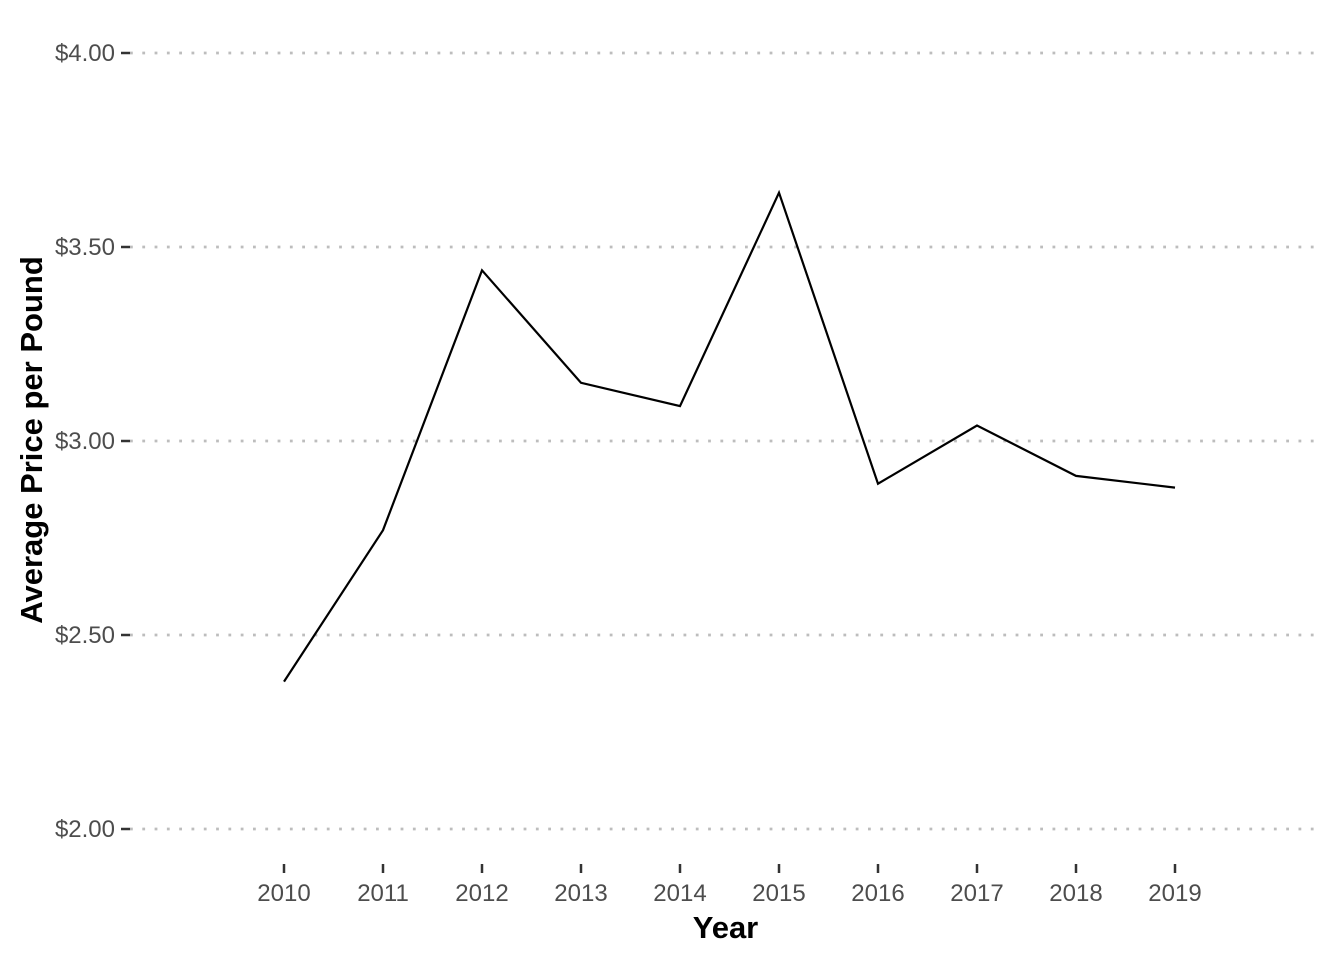  I want to click on y-tick-label: $3.50, so click(85, 247).